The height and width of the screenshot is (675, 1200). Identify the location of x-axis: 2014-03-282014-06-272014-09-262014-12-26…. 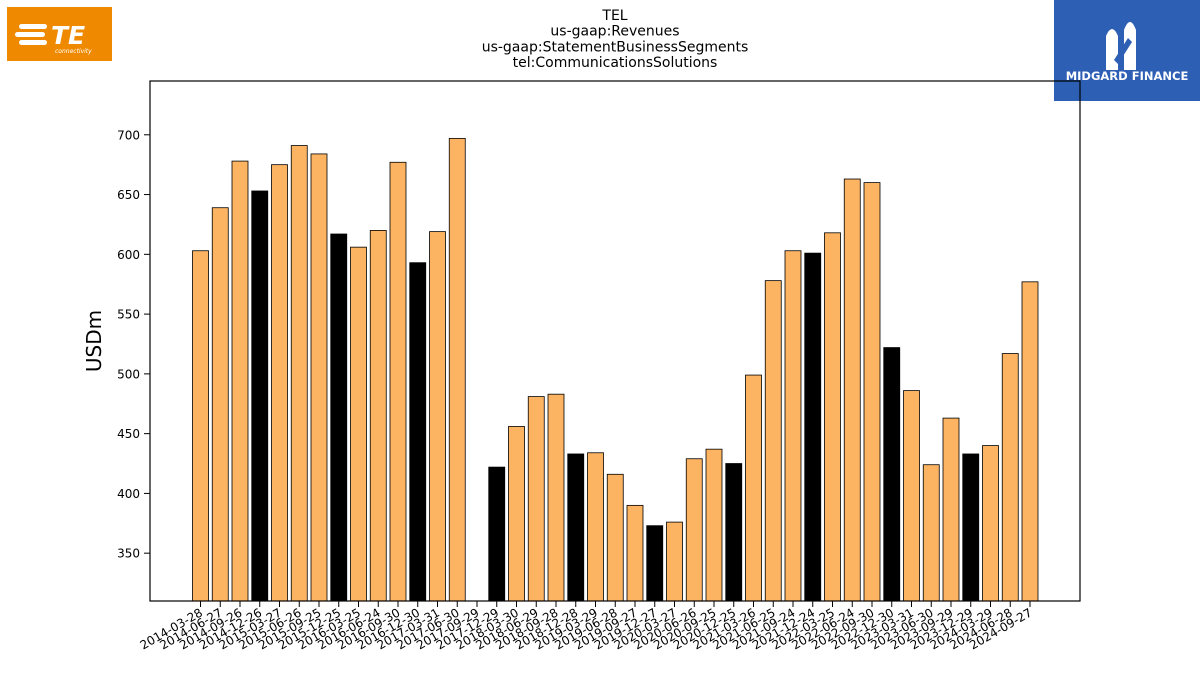
(586, 626).